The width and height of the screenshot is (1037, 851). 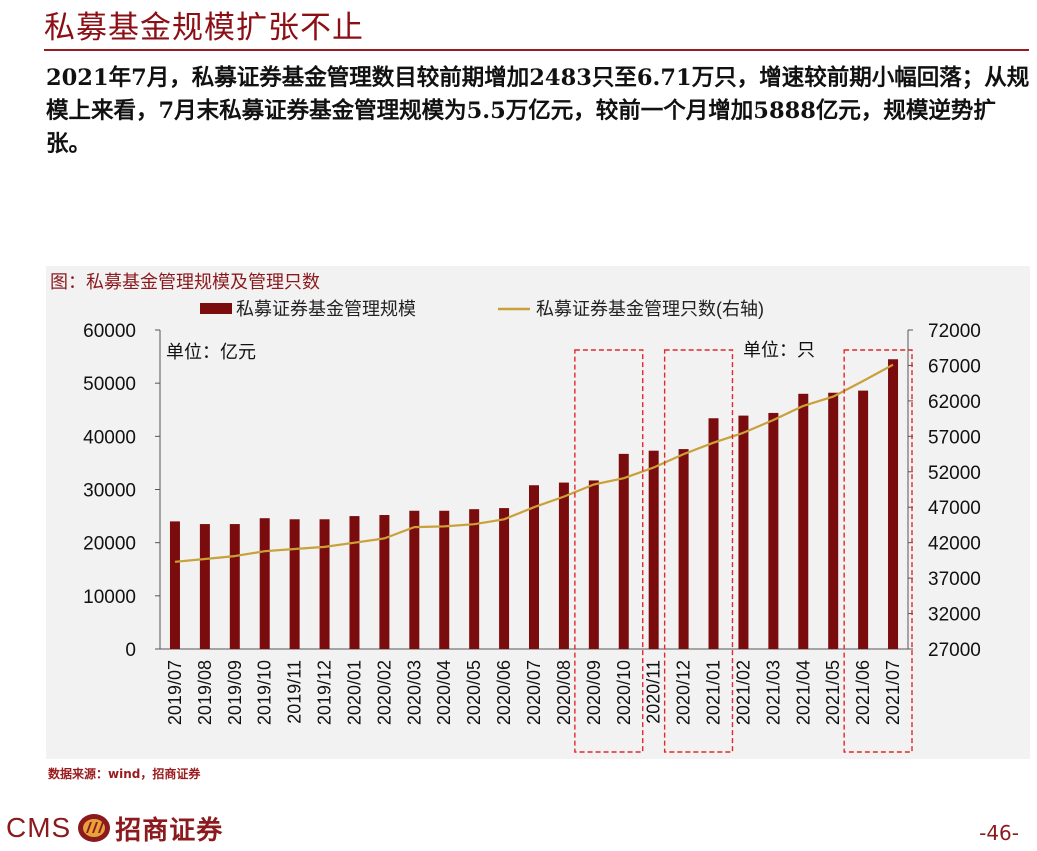 What do you see at coordinates (474, 692) in the screenshot?
I see `x-tick-label: 2020/05` at bounding box center [474, 692].